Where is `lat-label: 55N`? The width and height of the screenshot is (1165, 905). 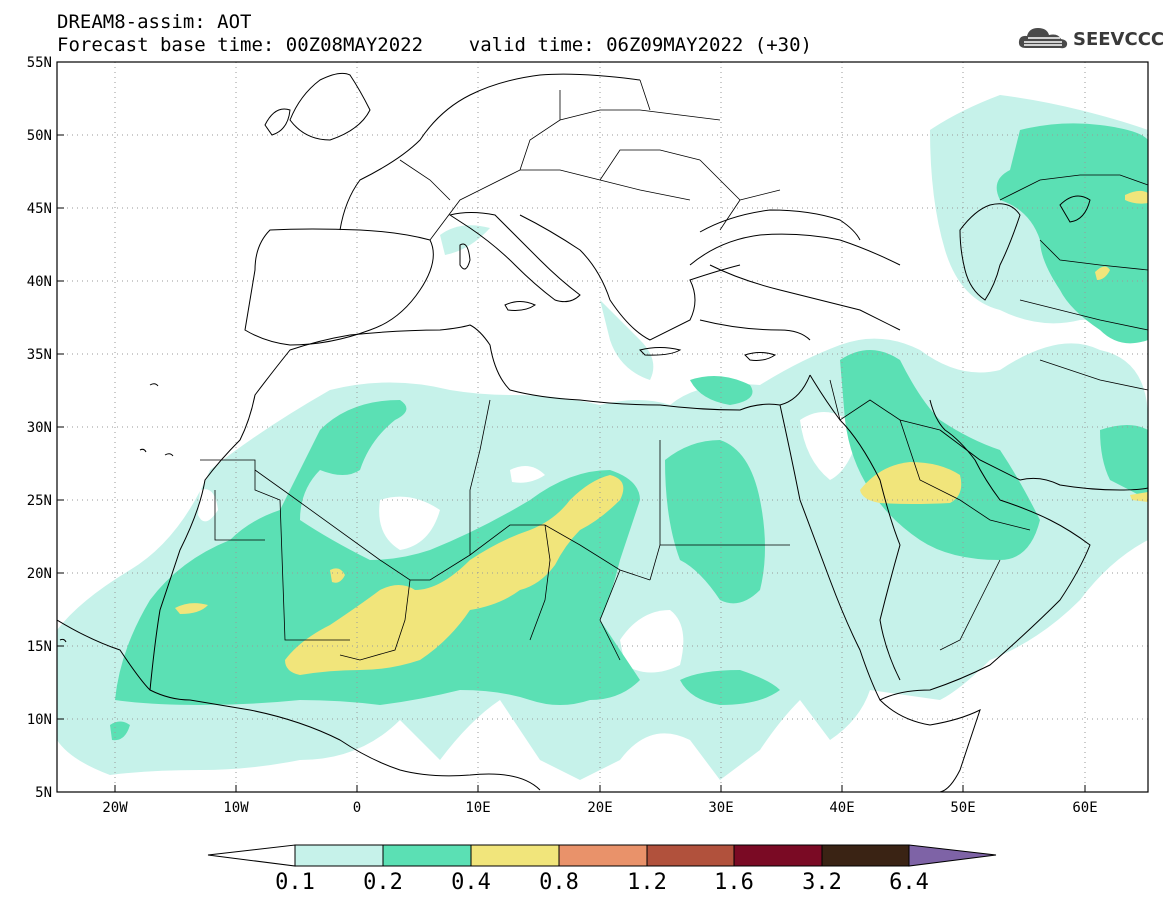
lat-label: 55N is located at coordinates (39, 63).